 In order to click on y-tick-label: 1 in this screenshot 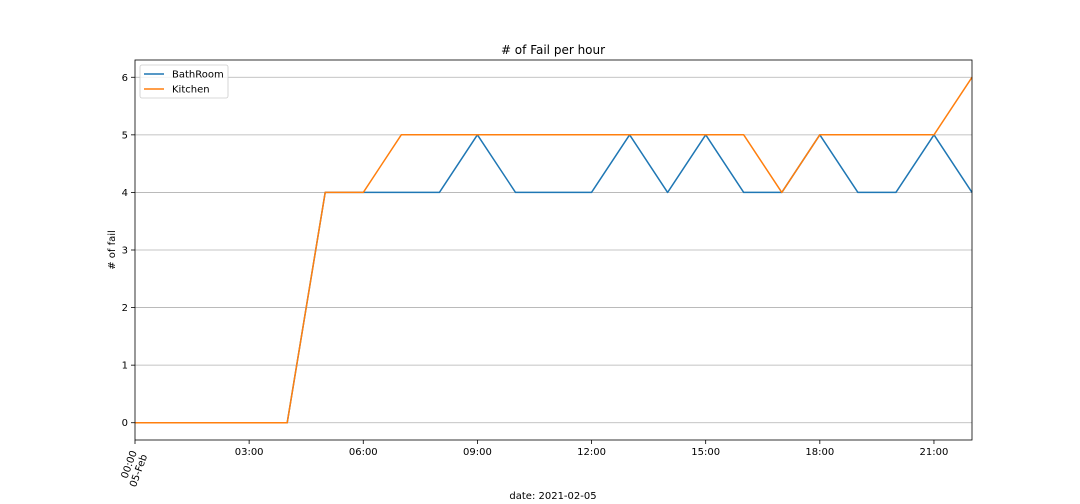, I will do `click(125, 366)`.